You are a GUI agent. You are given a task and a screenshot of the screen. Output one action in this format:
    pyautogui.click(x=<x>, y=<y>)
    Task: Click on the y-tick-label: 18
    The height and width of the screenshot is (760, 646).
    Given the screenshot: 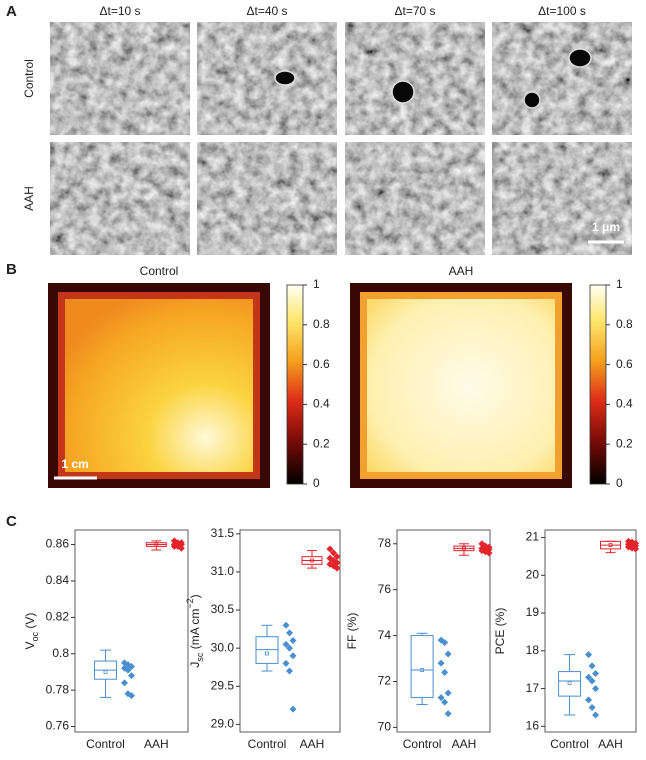 What is the action you would take?
    pyautogui.click(x=533, y=650)
    